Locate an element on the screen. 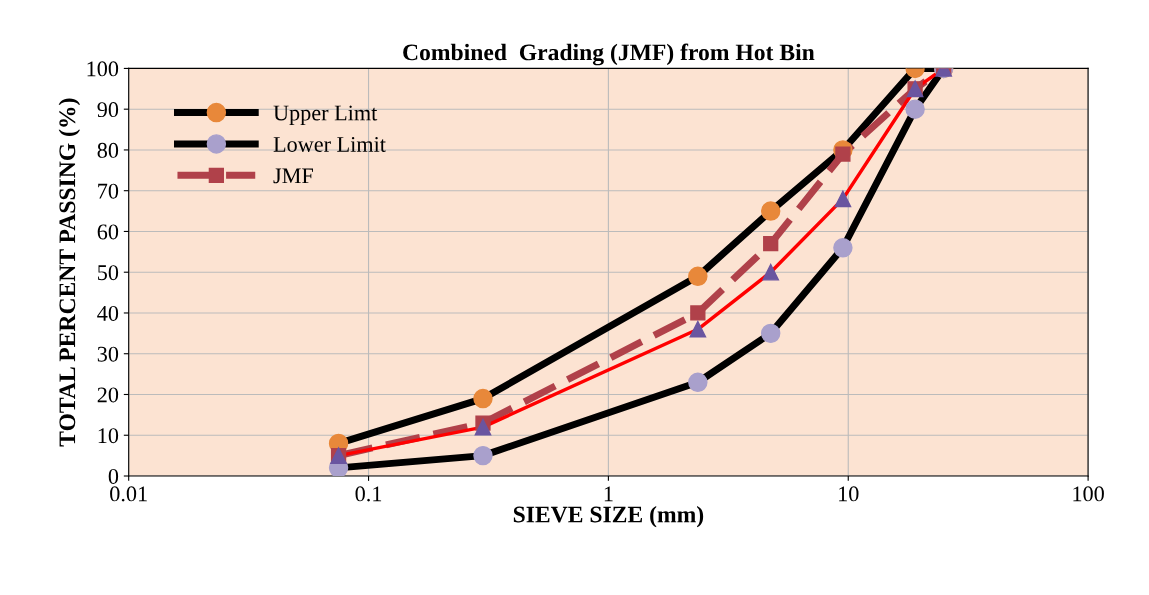 The image size is (1149, 595). legend-label: JMF is located at coordinates (293, 176).